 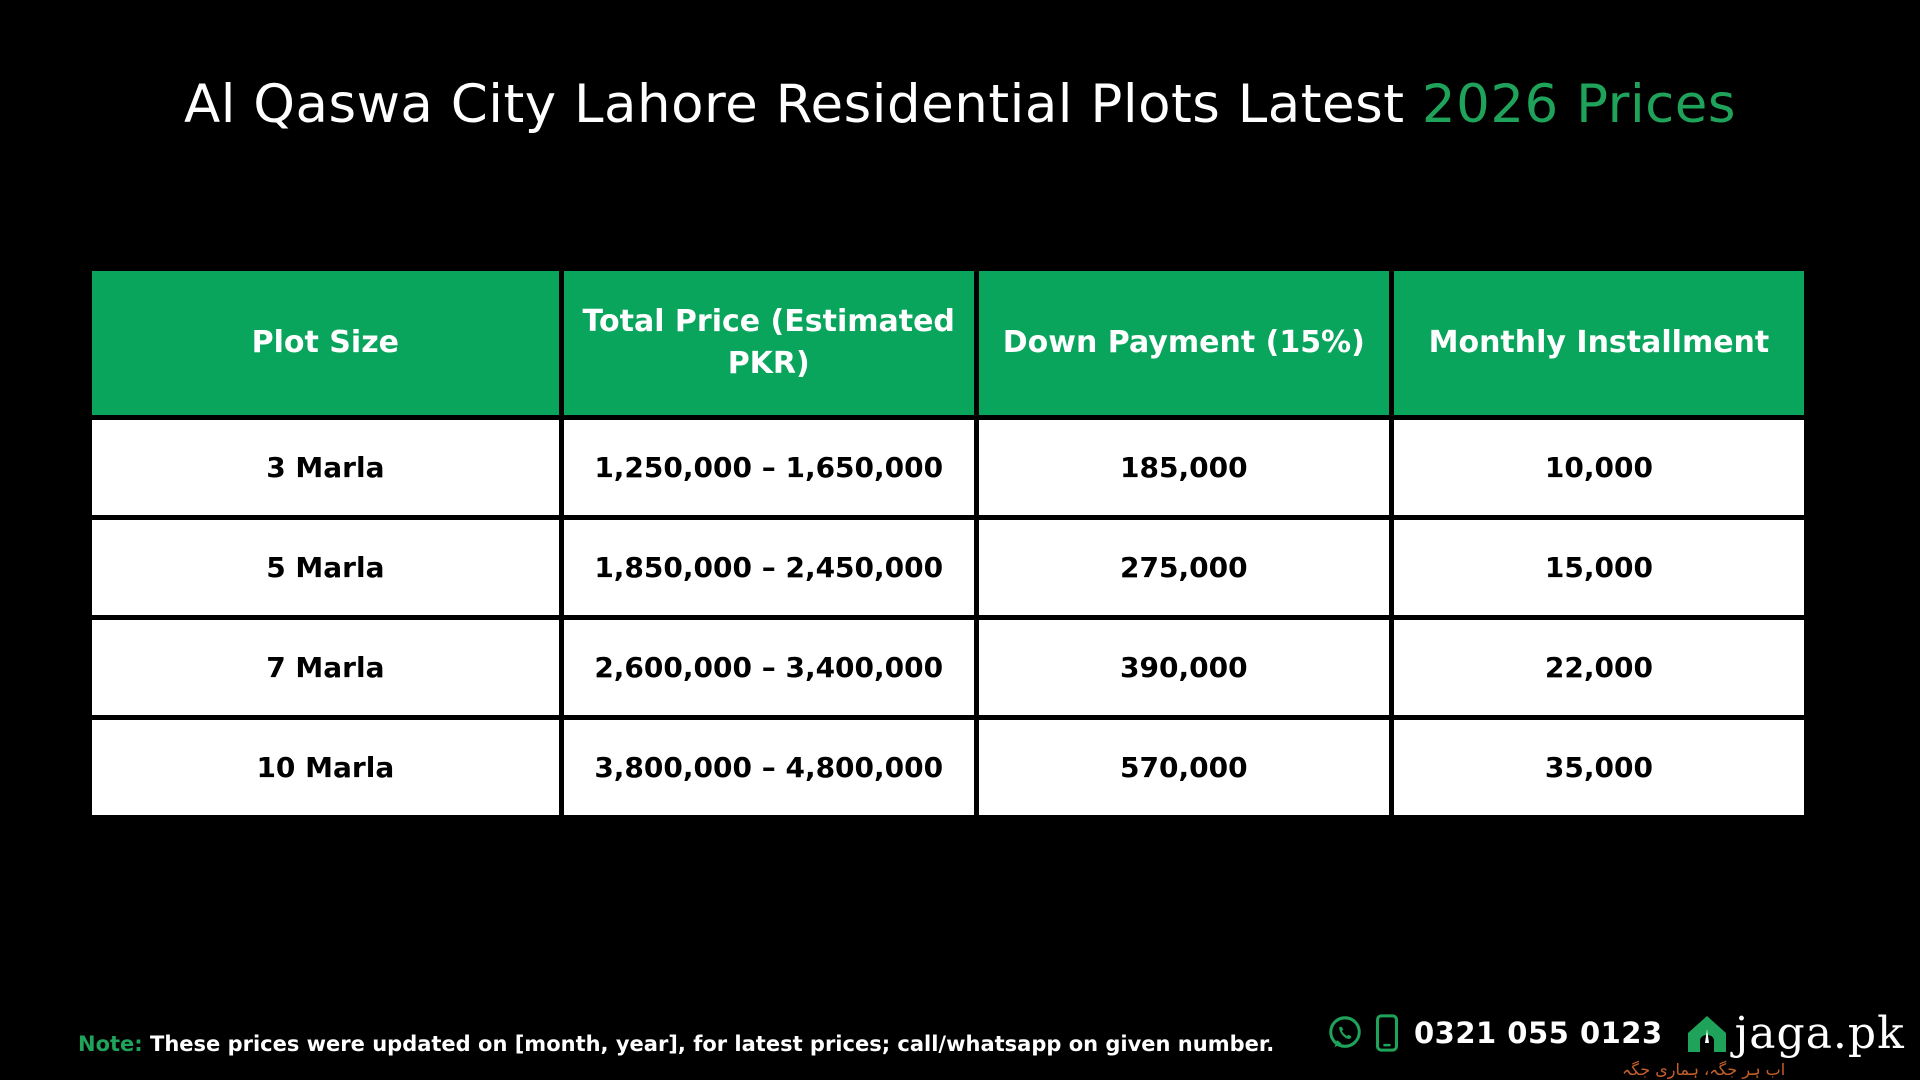 I want to click on cell-total-price: 3,800,000 – 4,800,000, so click(x=768, y=767).